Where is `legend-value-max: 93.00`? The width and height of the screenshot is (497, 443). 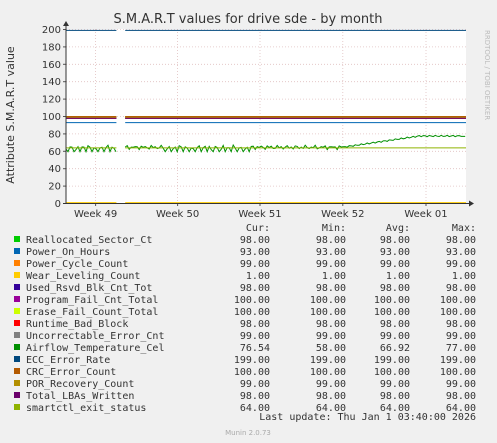 legend-value-max: 93.00 is located at coordinates (461, 252).